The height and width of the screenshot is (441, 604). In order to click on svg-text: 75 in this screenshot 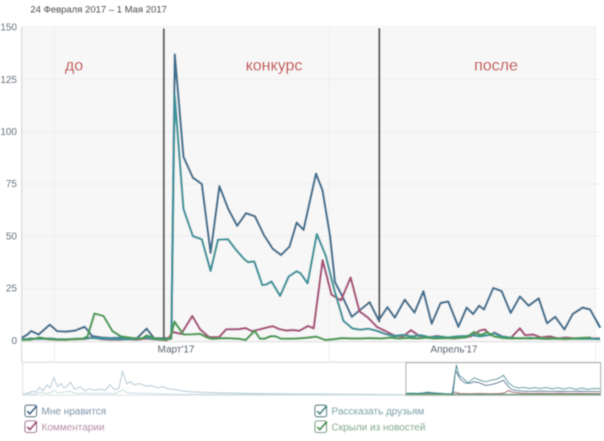, I will do `click(12, 184)`.